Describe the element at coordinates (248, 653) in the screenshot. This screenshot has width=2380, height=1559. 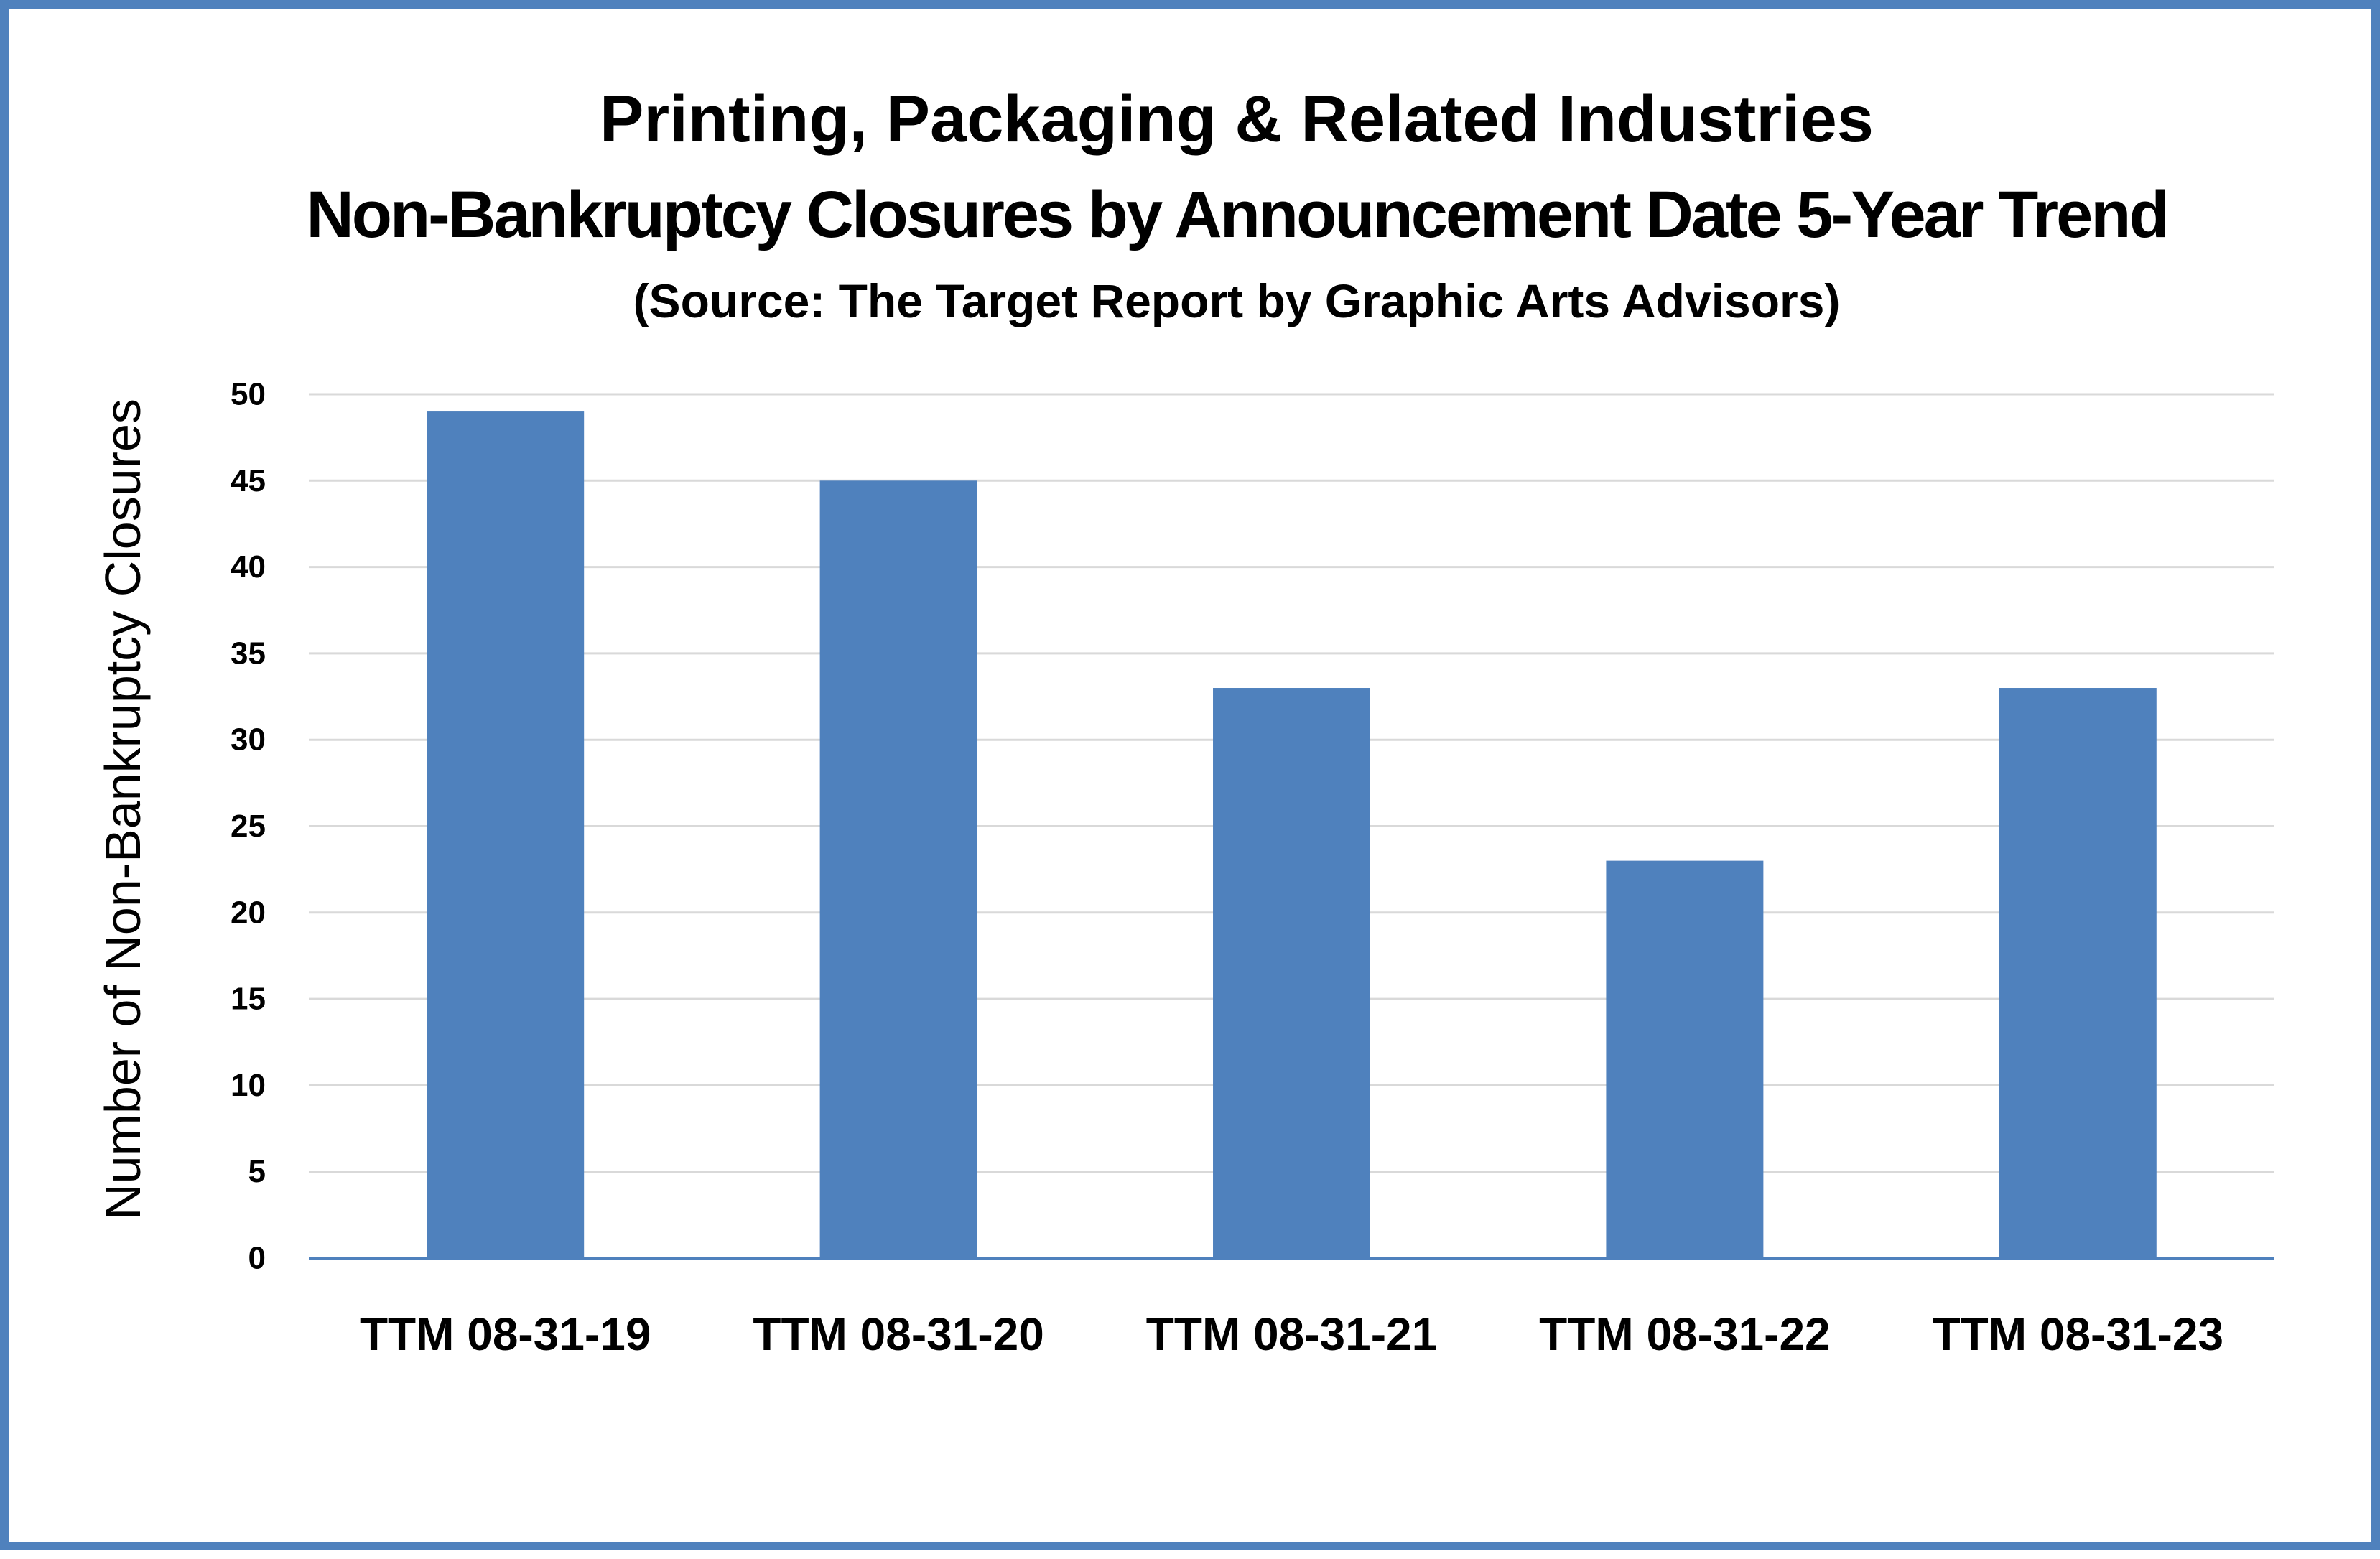
I see `y-tick-label: 35` at that location.